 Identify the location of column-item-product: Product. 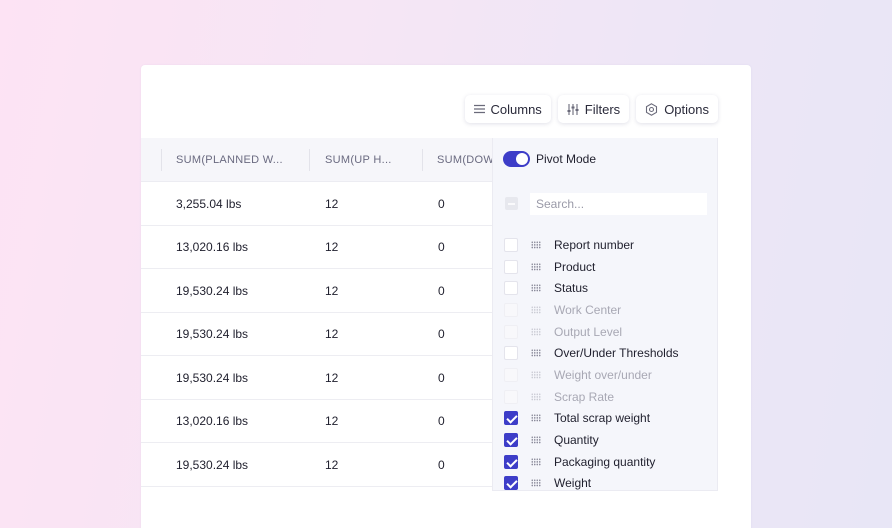
(605, 267).